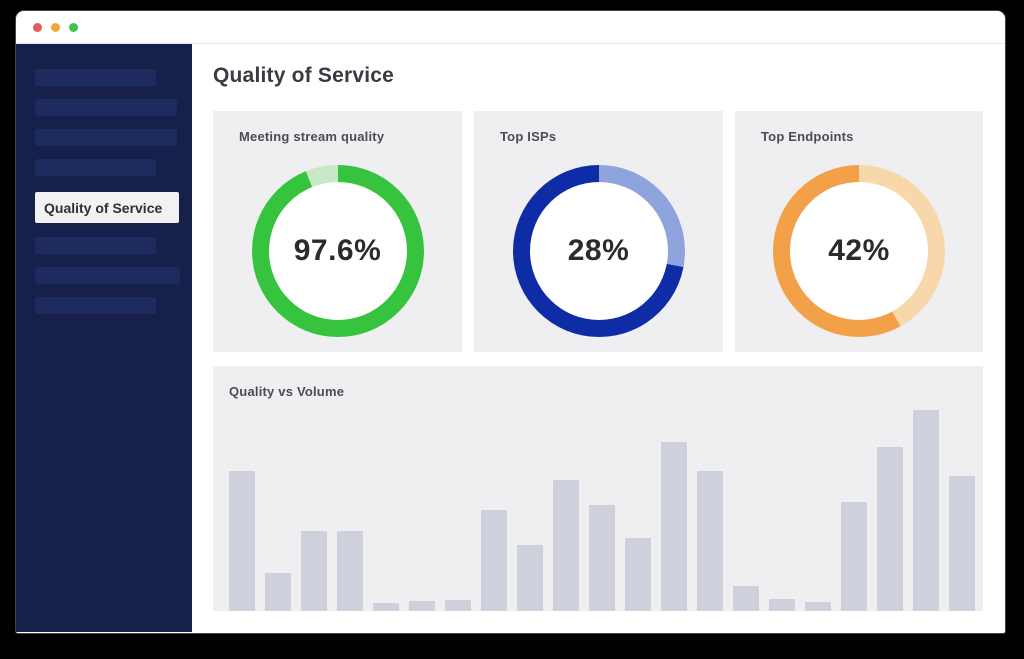 Image resolution: width=1024 pixels, height=659 pixels. I want to click on donut-hole: 42%, so click(859, 251).